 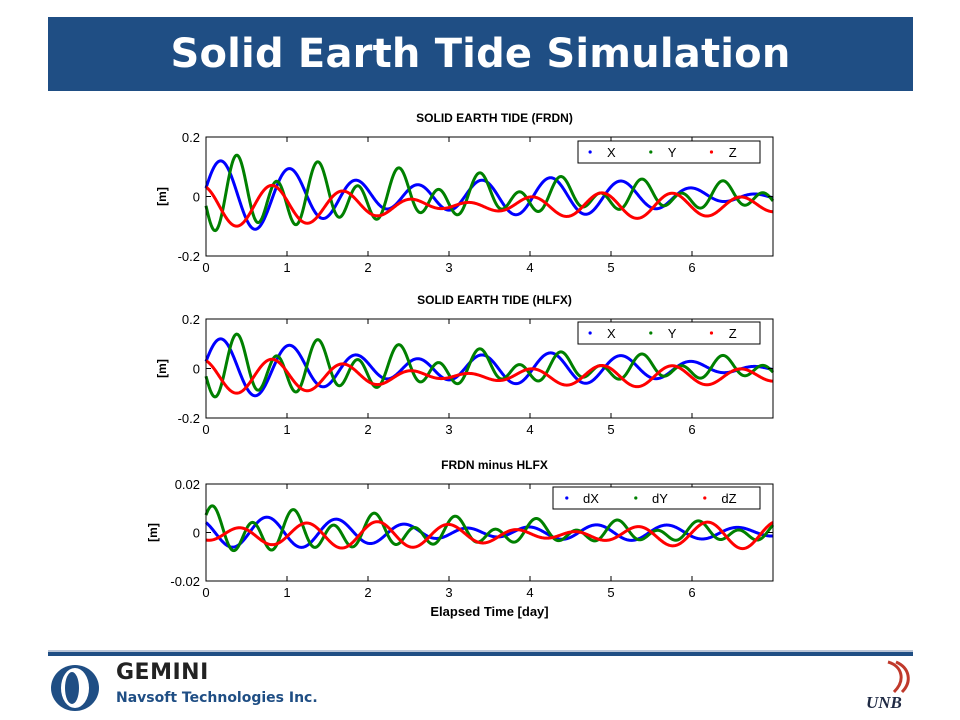 I want to click on brand-name: GEMINI, so click(x=162, y=672).